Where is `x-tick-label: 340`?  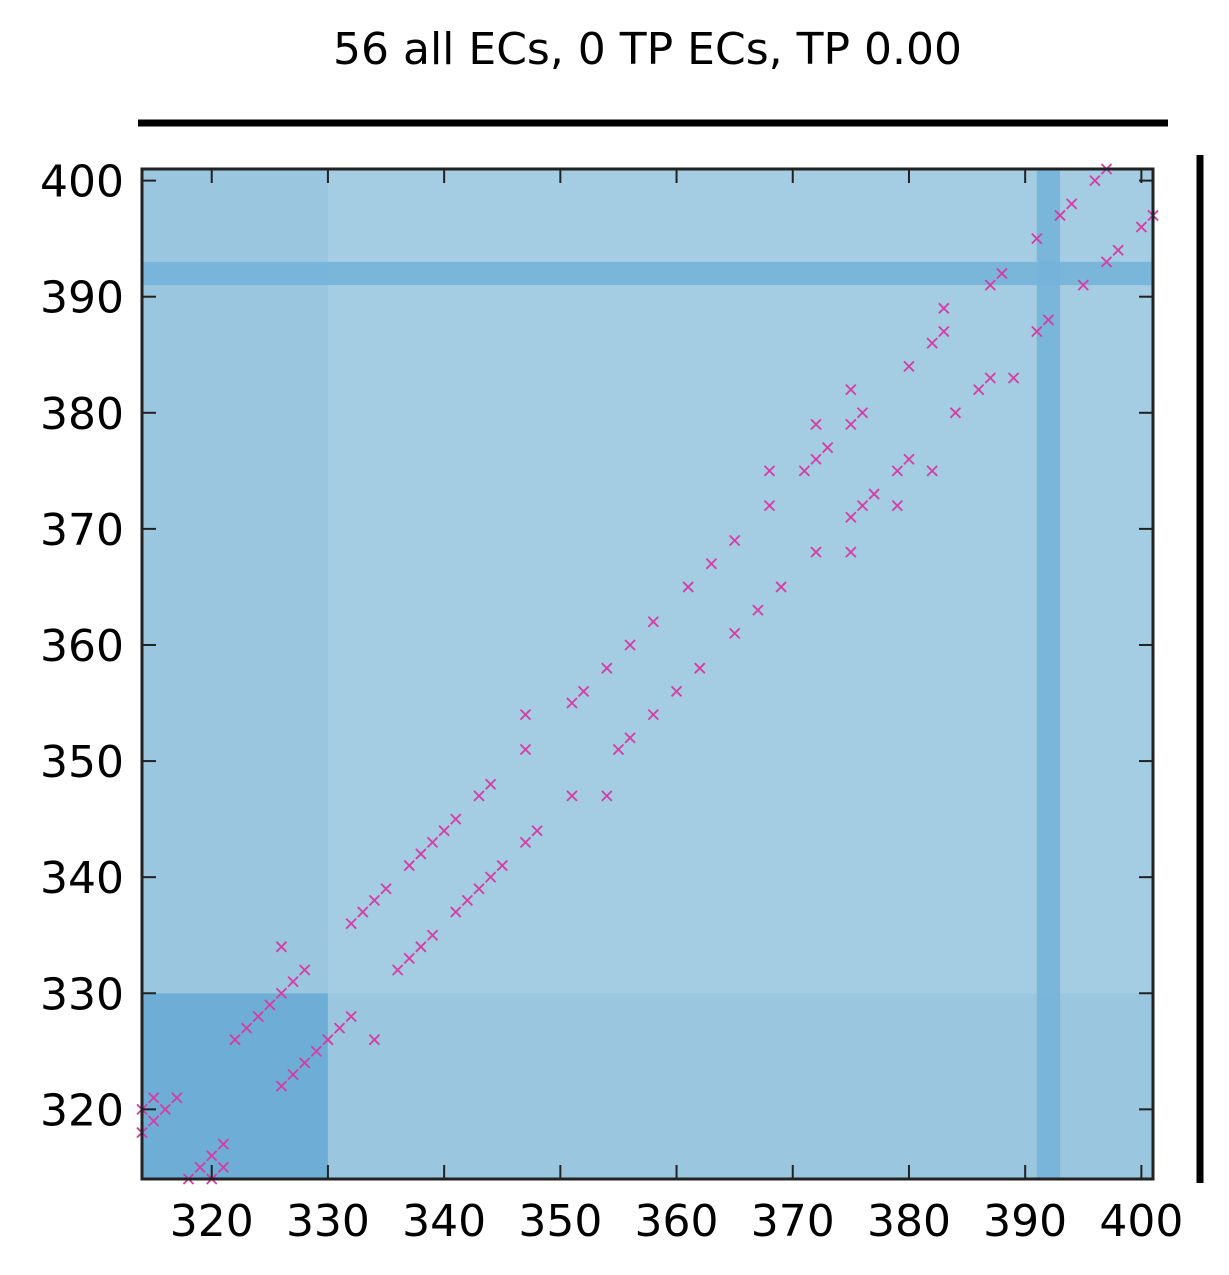
x-tick-label: 340 is located at coordinates (444, 1221).